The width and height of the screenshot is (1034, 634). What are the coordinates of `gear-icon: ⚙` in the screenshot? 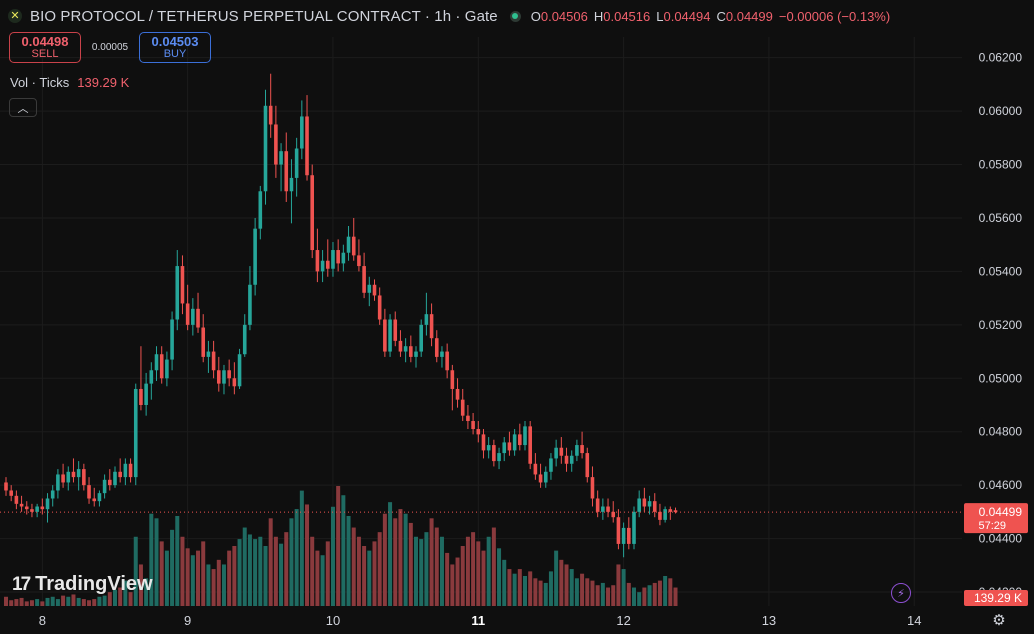 It's located at (999, 620).